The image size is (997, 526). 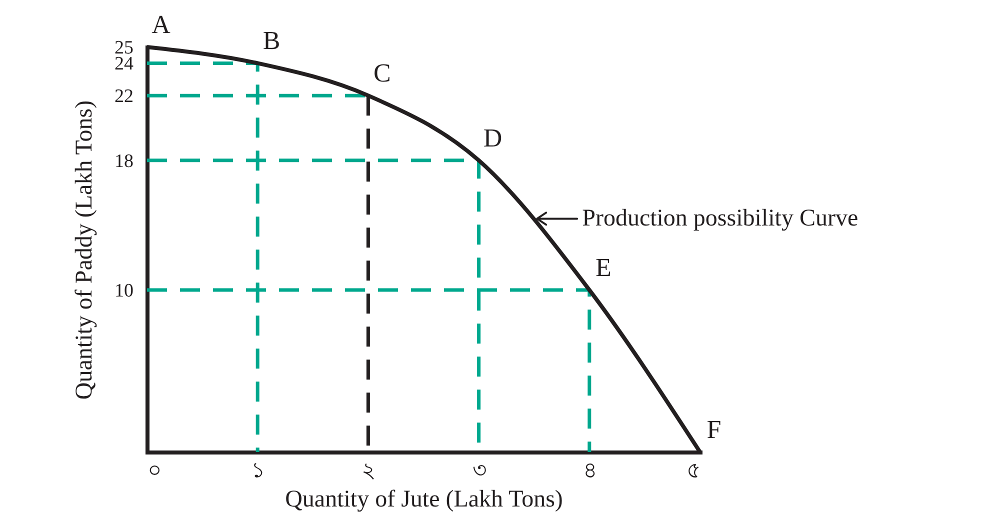 What do you see at coordinates (603, 267) in the screenshot?
I see `annotation: E` at bounding box center [603, 267].